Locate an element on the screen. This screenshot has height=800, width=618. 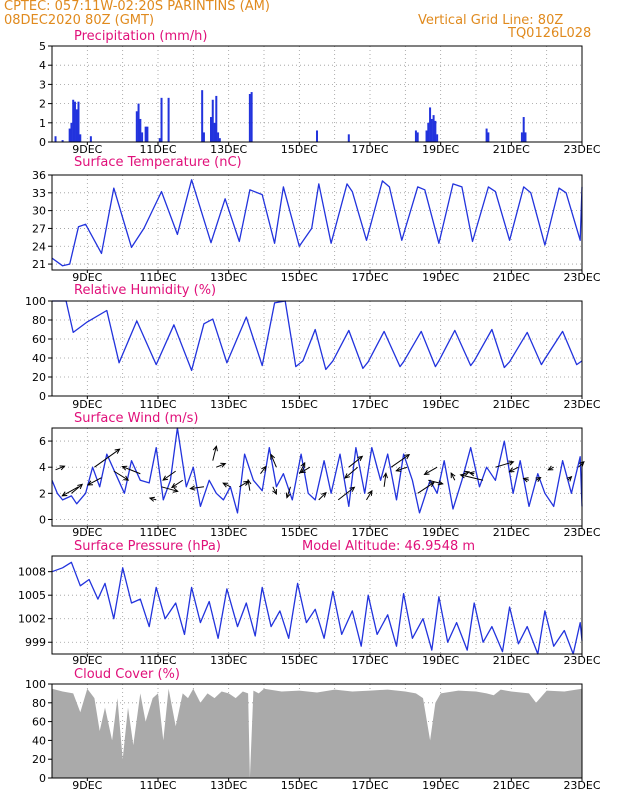
y-tick-label: 30 is located at coordinates (39, 211).